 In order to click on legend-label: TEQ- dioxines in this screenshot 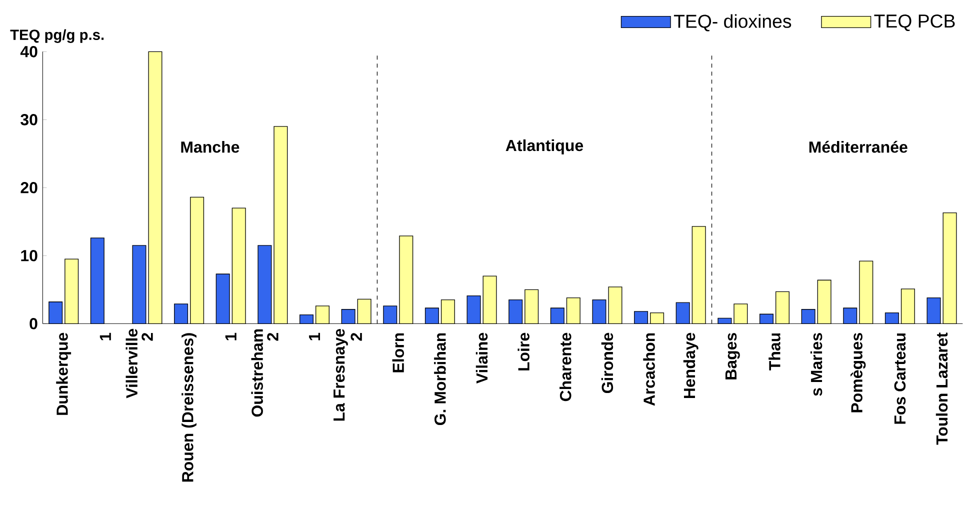, I will do `click(733, 23)`.